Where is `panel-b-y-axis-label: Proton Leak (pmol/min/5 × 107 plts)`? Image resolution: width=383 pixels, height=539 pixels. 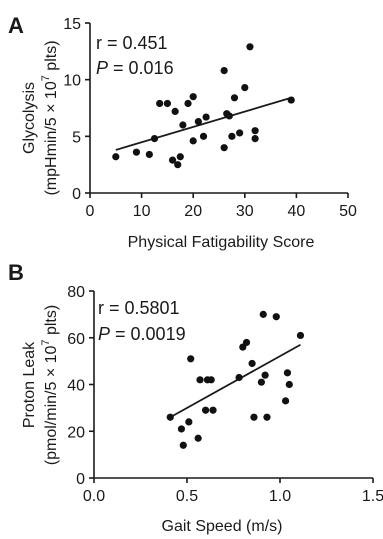
panel-b-y-axis-label: Proton Leak (pmol/min/5 × 107 plts) is located at coordinates (40, 385).